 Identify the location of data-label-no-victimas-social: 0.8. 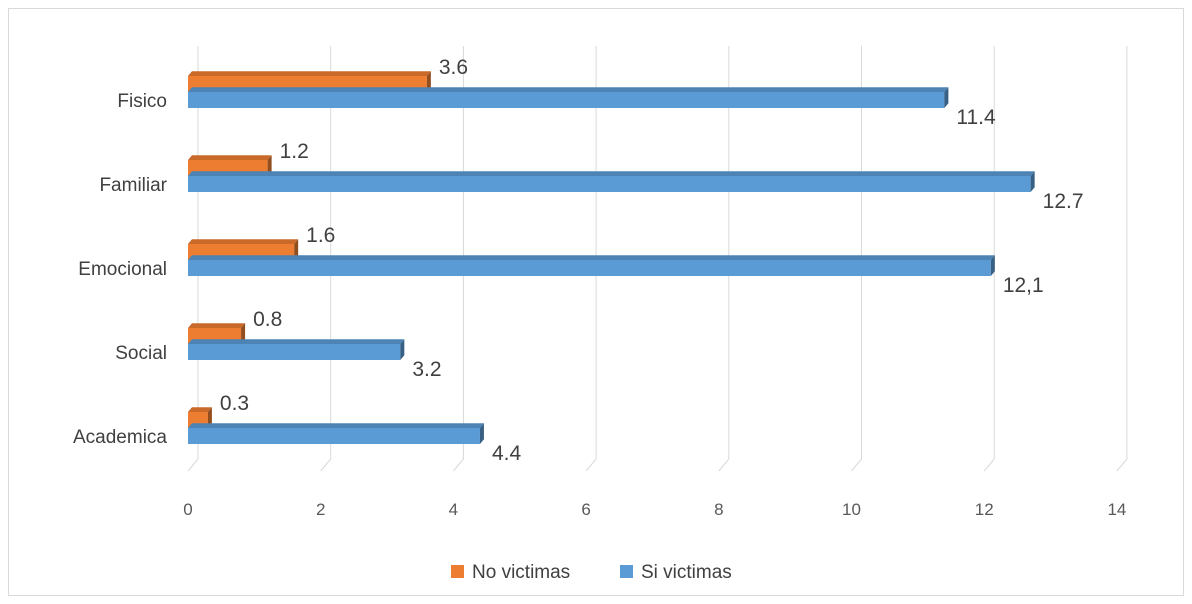
(267, 319).